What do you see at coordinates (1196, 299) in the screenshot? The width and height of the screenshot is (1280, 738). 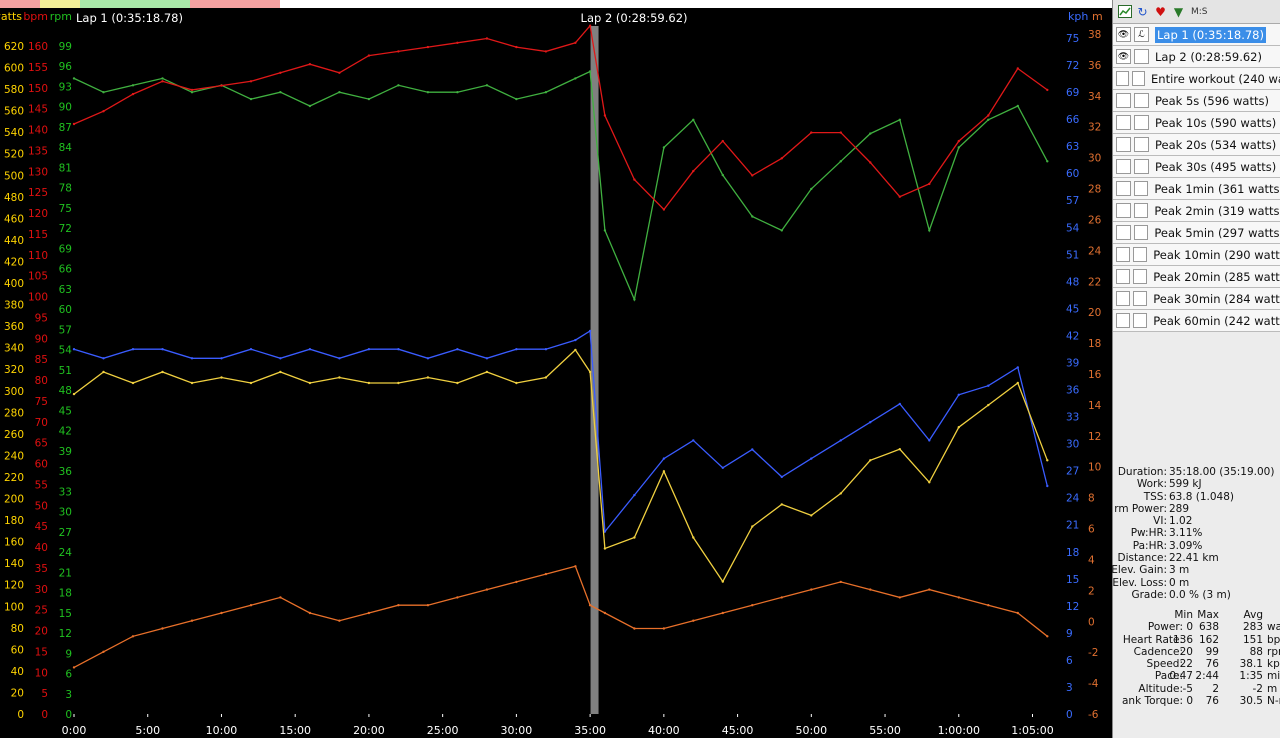 I see `lap-list-item: Peak 30min (284 watts)` at bounding box center [1196, 299].